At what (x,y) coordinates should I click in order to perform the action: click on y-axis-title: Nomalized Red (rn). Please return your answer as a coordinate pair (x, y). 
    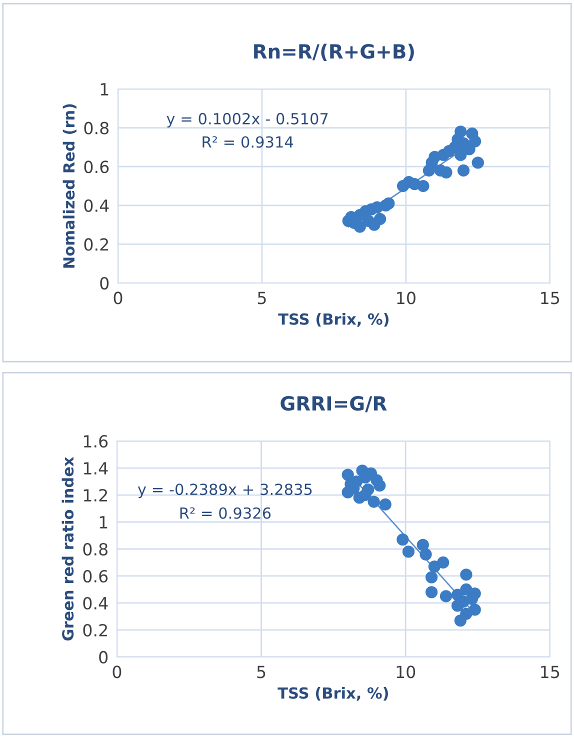
    Looking at the image, I should click on (69, 186).